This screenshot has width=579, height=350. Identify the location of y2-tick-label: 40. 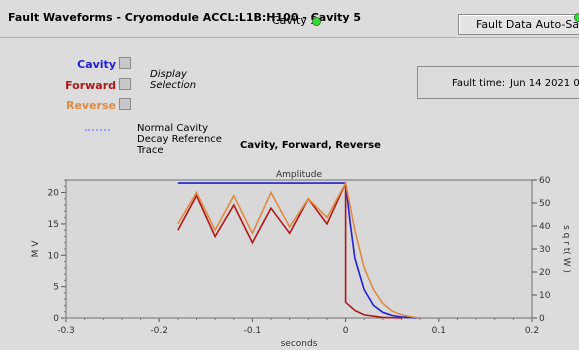
(545, 227).